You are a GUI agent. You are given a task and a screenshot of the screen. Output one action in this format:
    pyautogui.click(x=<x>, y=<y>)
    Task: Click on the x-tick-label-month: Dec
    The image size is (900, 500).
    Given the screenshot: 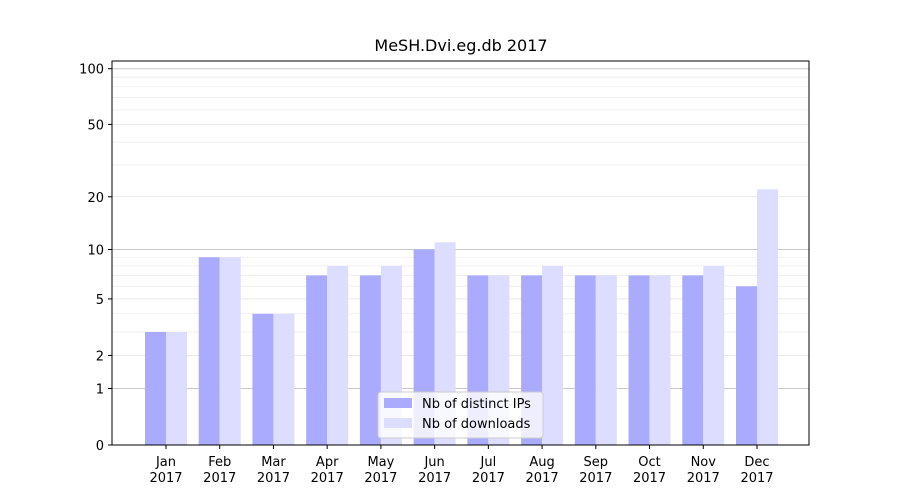 What is the action you would take?
    pyautogui.click(x=756, y=462)
    